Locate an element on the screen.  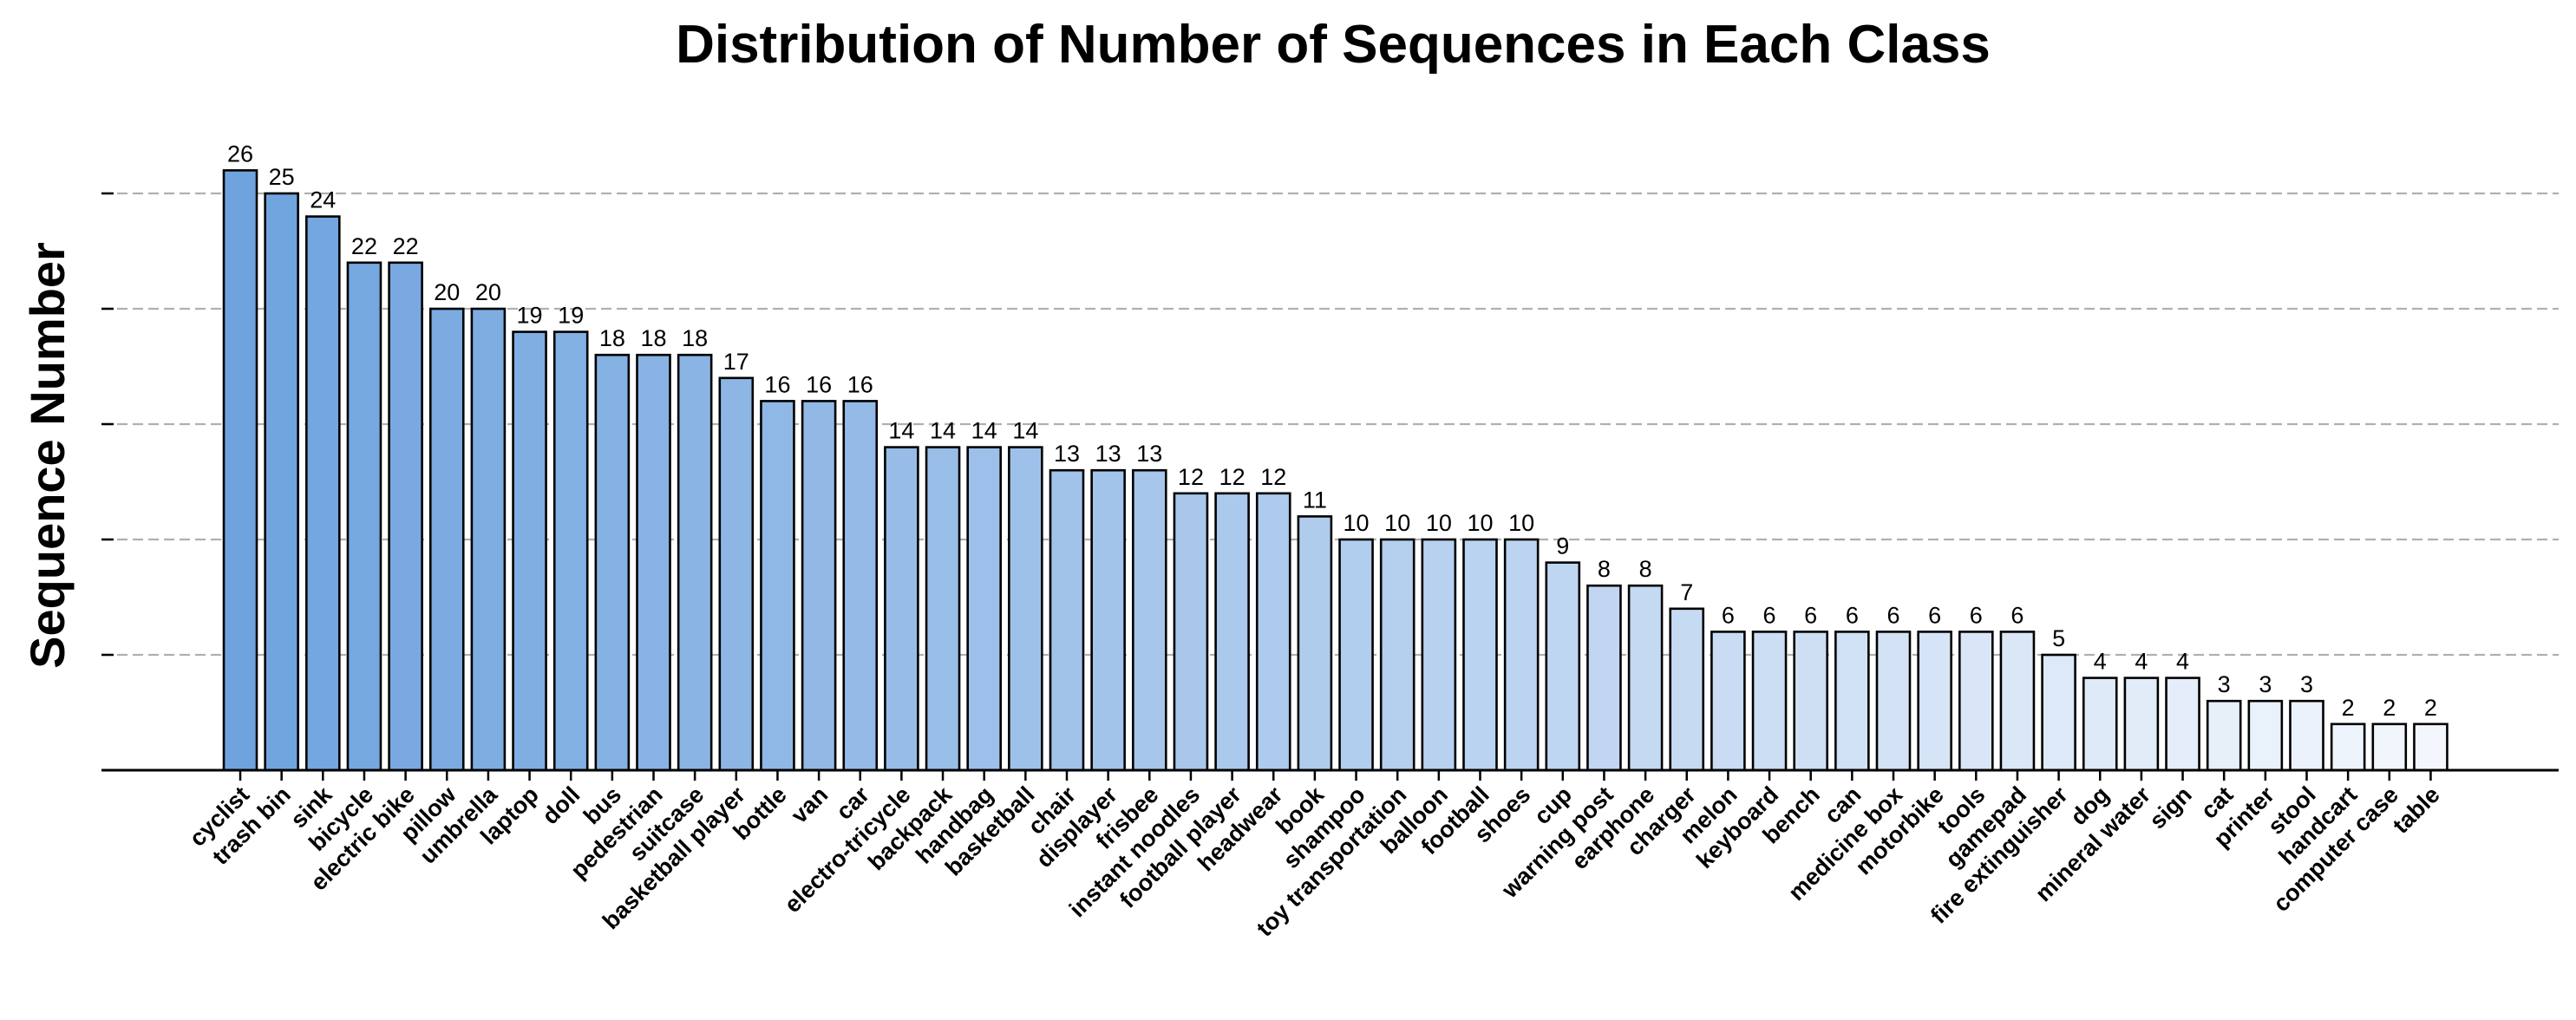
bar-can is located at coordinates (1852, 701).